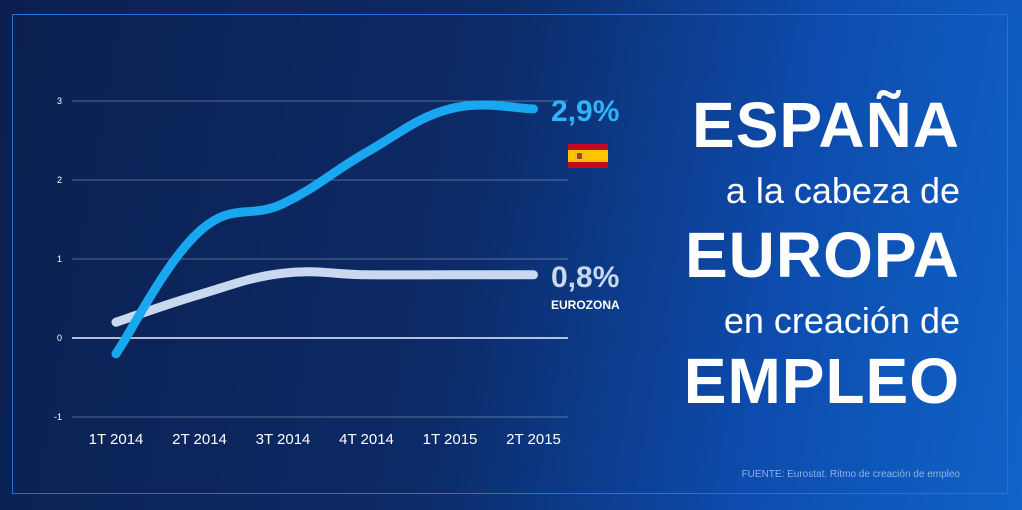 The image size is (1022, 510). What do you see at coordinates (58, 417) in the screenshot?
I see `y-tick-label: -1` at bounding box center [58, 417].